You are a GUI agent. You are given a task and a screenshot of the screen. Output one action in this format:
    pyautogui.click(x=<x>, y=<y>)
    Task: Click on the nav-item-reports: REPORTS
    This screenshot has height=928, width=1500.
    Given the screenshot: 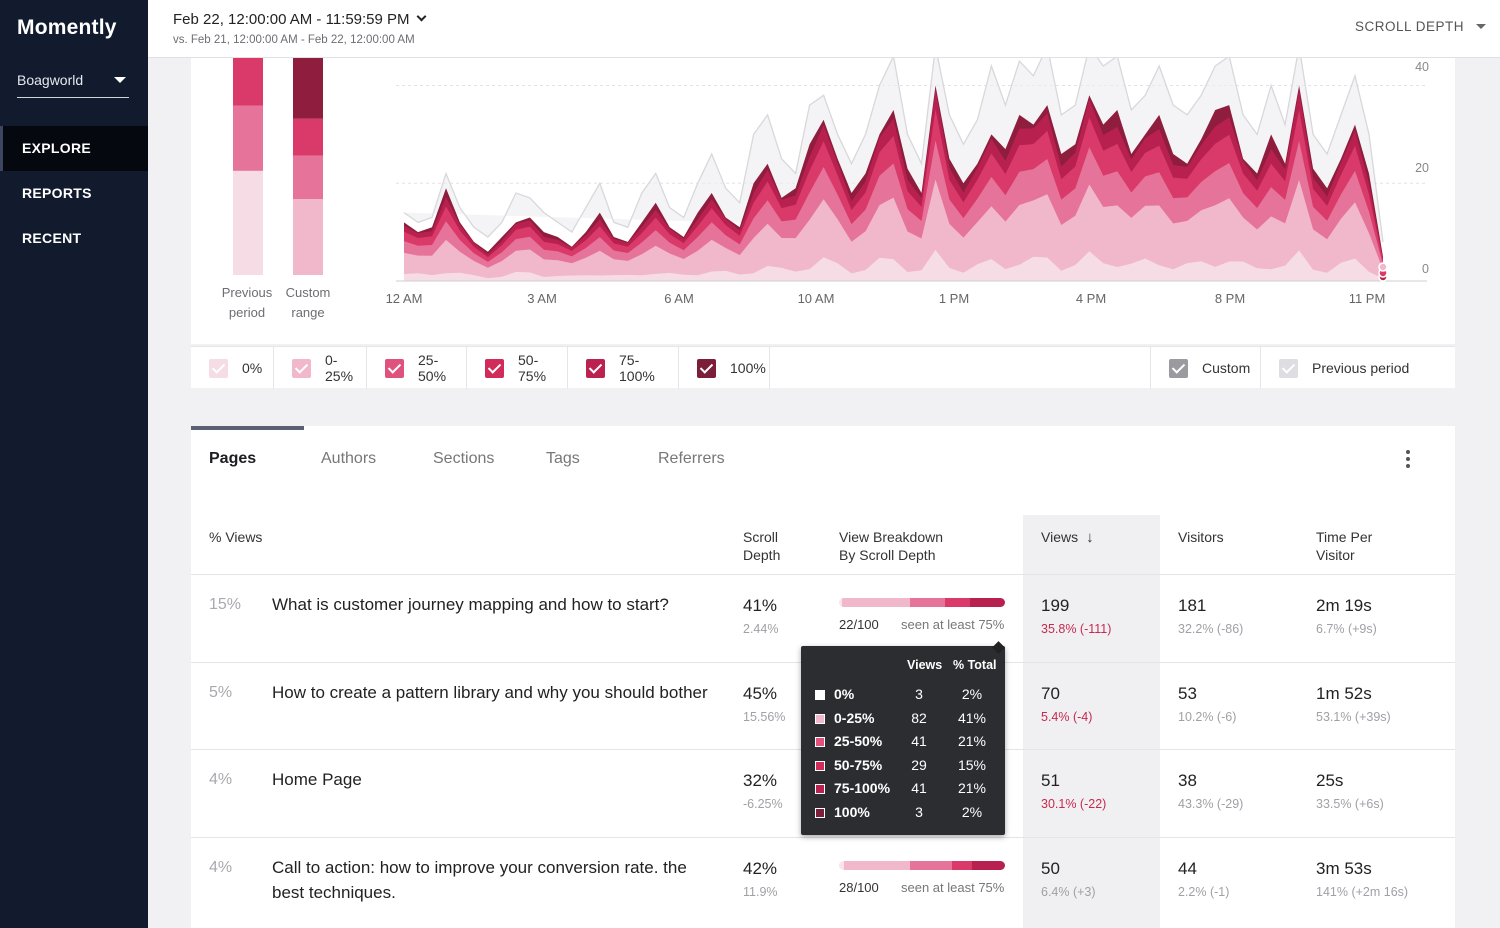 What is the action you would take?
    pyautogui.click(x=57, y=193)
    